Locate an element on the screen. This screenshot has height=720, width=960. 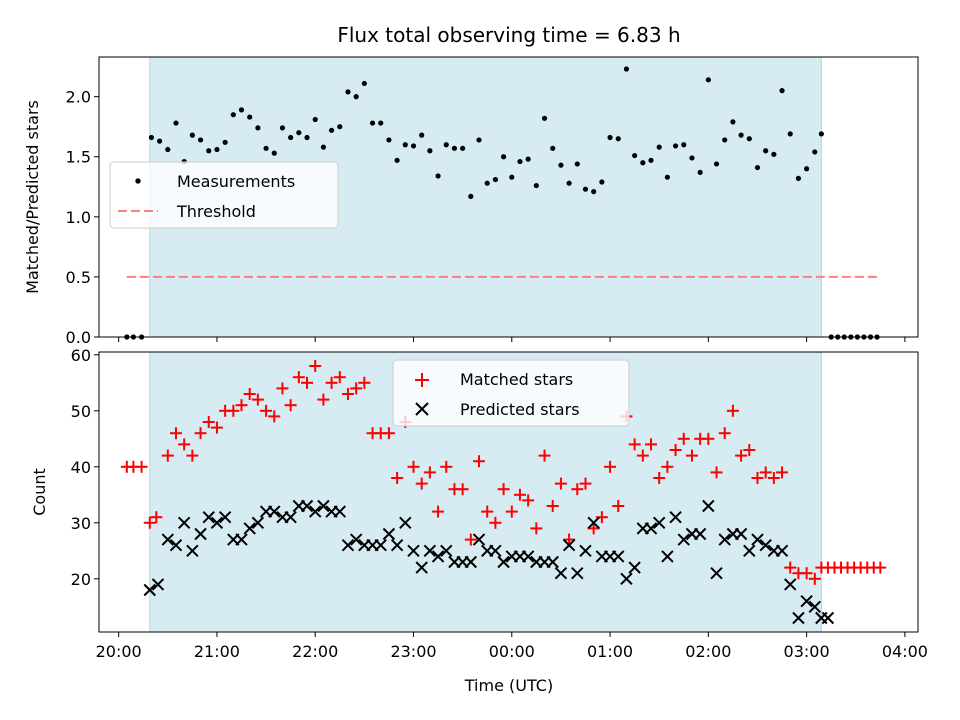
y-tick-label: 20 is located at coordinates (81, 579).